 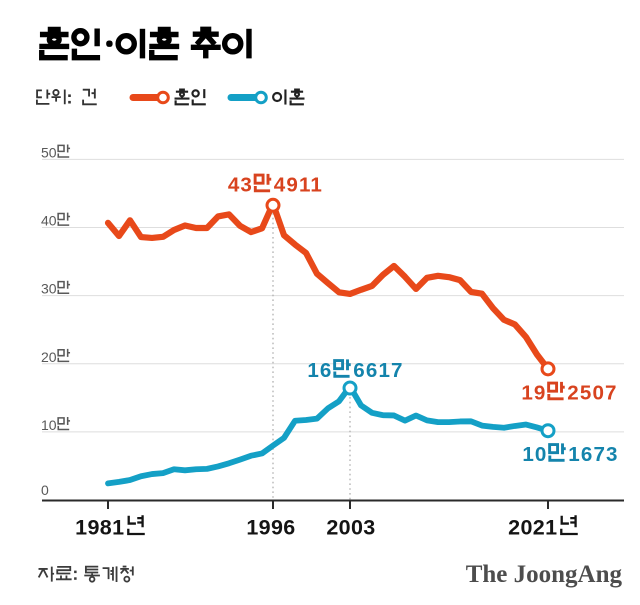 I want to click on svg-text: 43, so click(x=240, y=185).